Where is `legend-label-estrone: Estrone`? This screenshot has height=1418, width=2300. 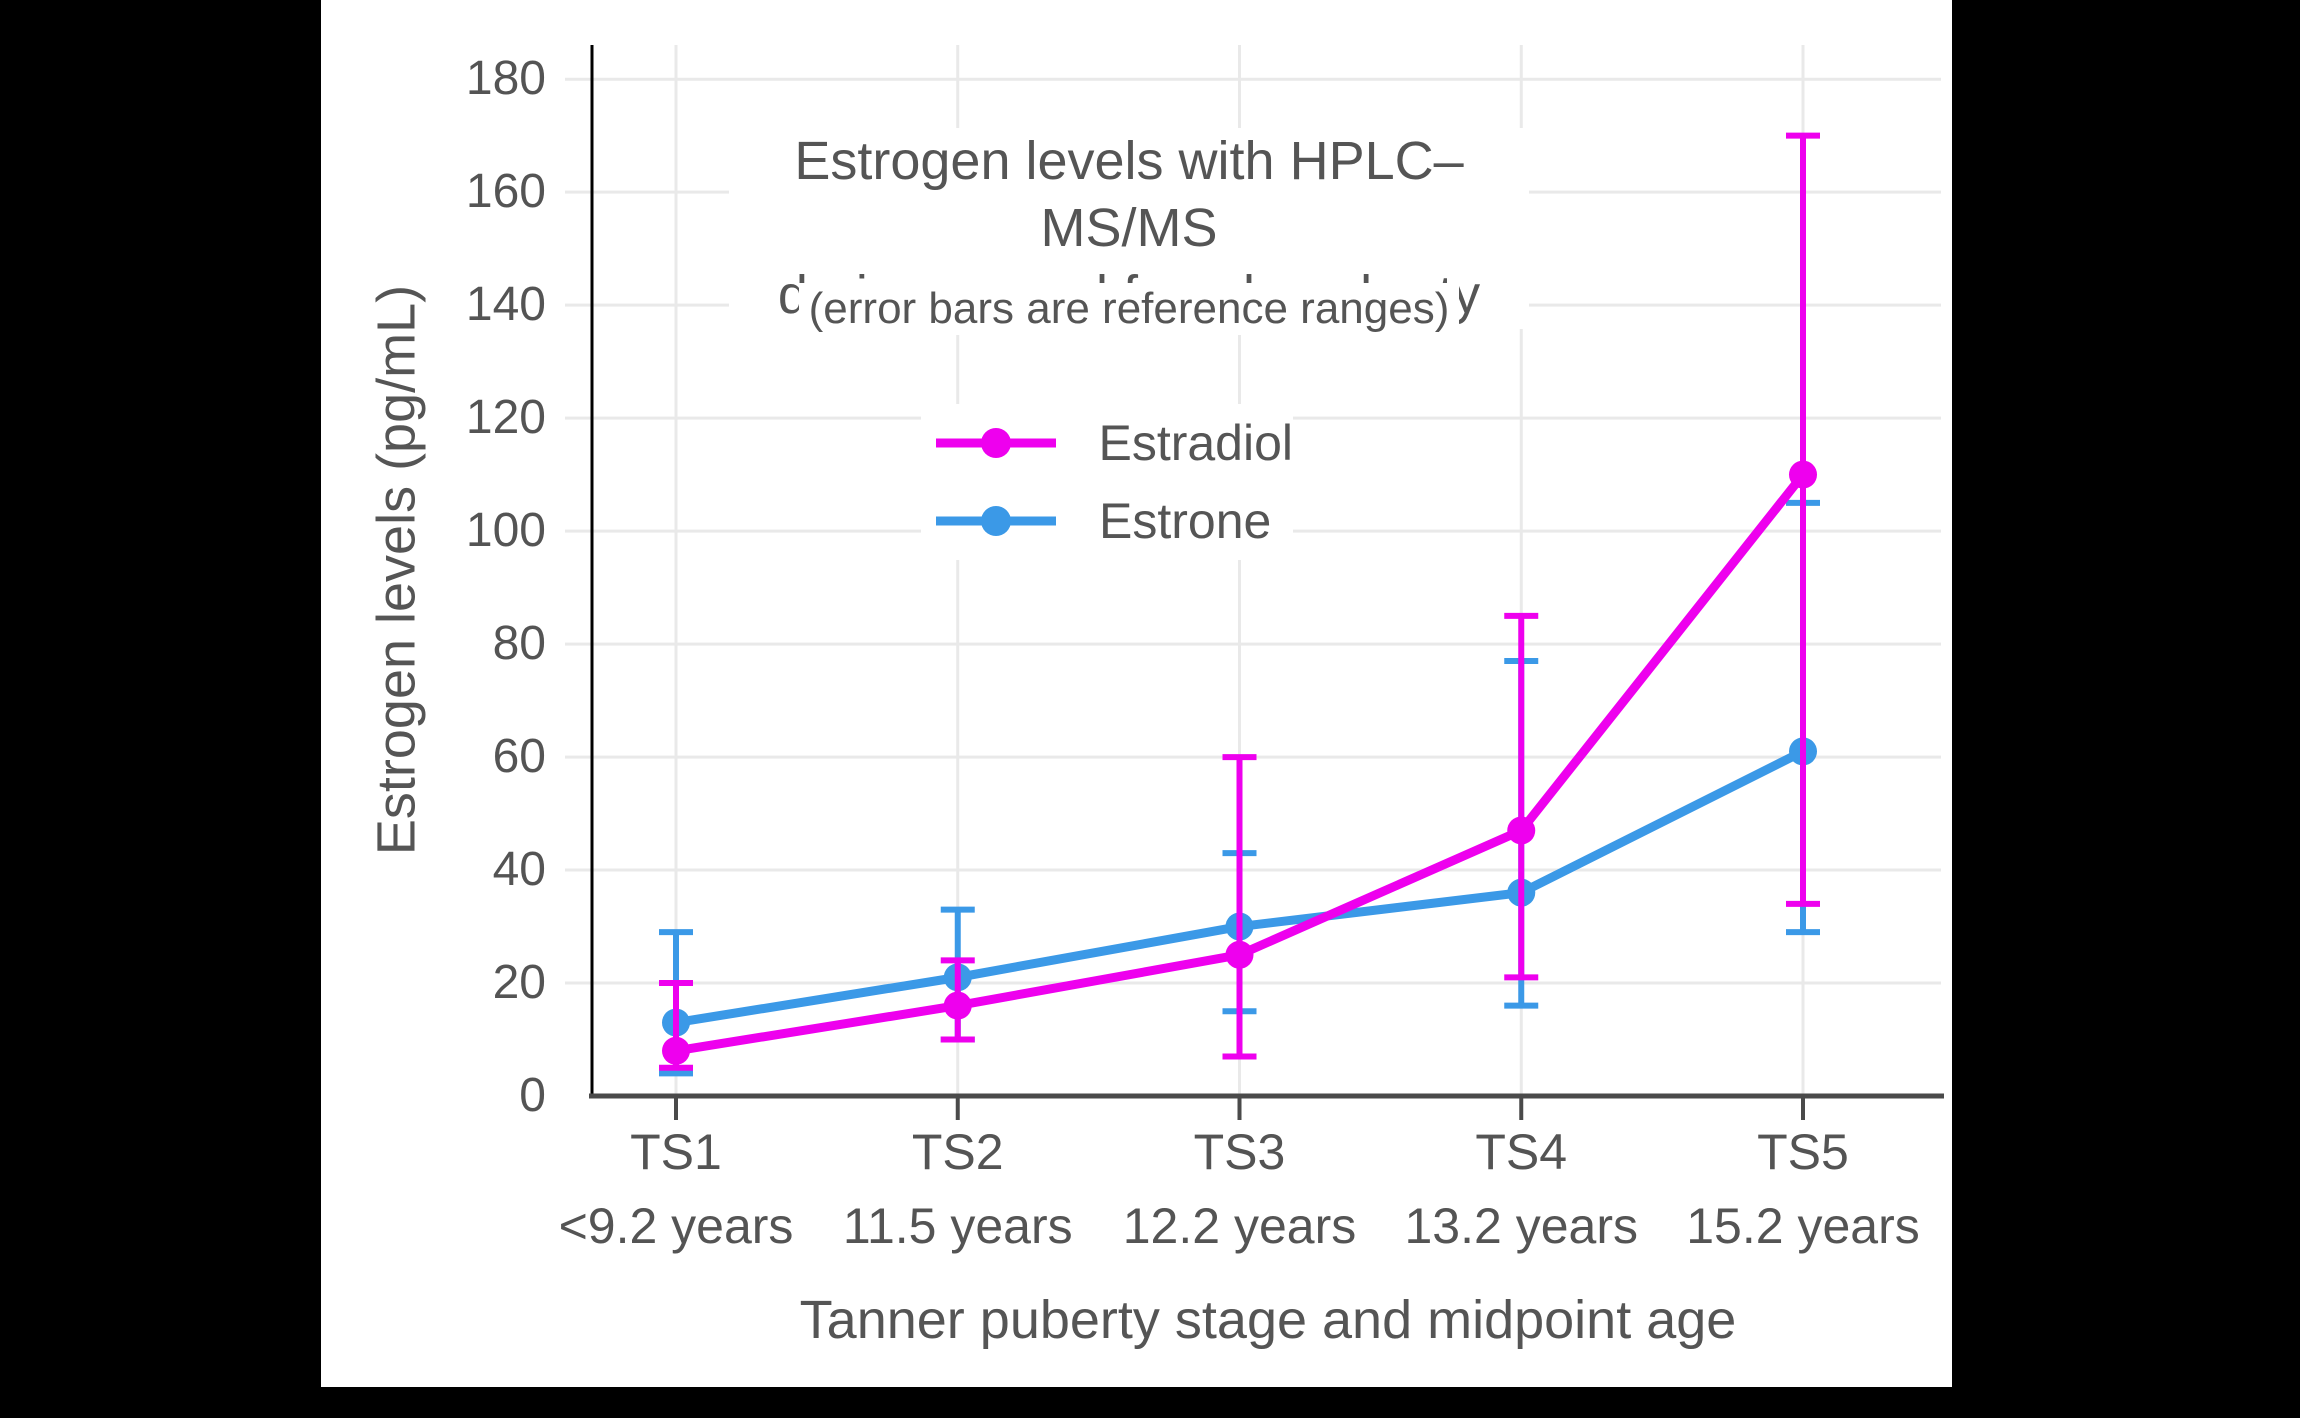
legend-label-estrone: Estrone is located at coordinates (1185, 521).